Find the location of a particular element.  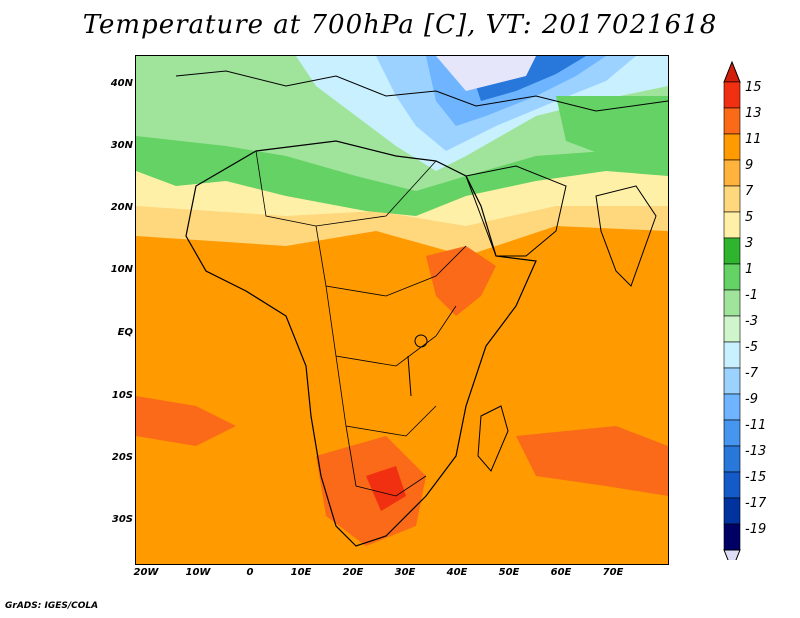

central-africa-borders is located at coordinates (391, 326).